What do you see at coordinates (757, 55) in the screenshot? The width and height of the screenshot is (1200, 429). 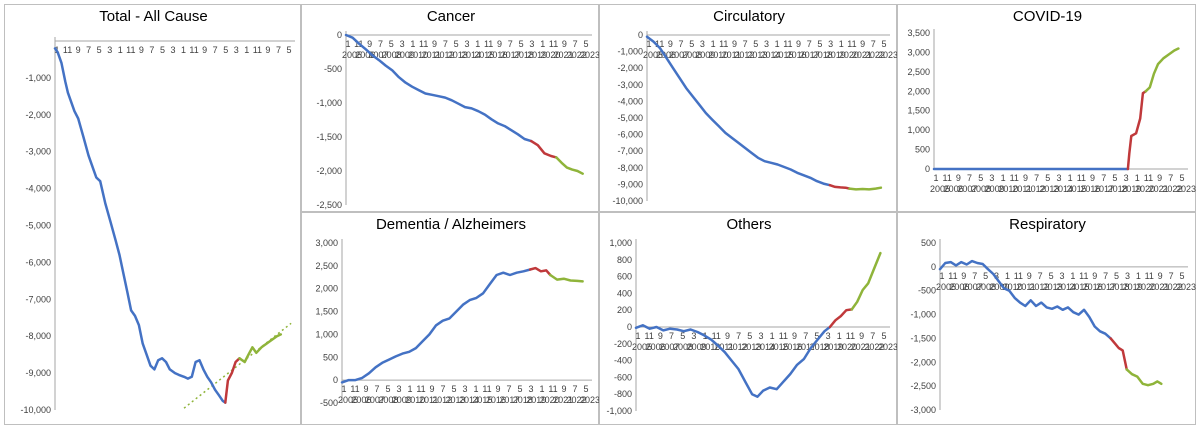 I see `x-year-label: 2013` at bounding box center [757, 55].